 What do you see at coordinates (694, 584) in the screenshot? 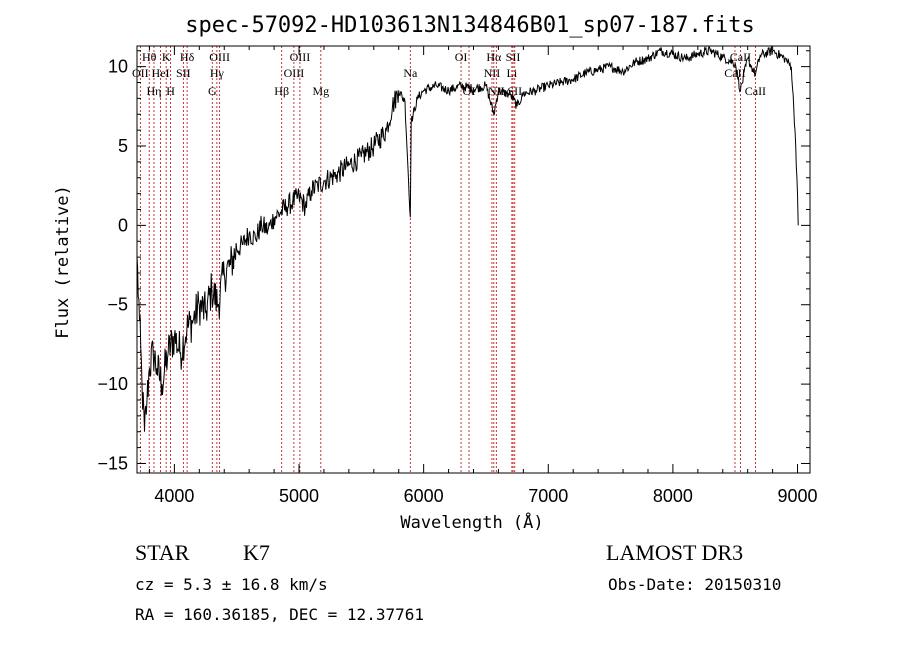
I see `obs-date-text: Obs-Date: 20150310` at bounding box center [694, 584].